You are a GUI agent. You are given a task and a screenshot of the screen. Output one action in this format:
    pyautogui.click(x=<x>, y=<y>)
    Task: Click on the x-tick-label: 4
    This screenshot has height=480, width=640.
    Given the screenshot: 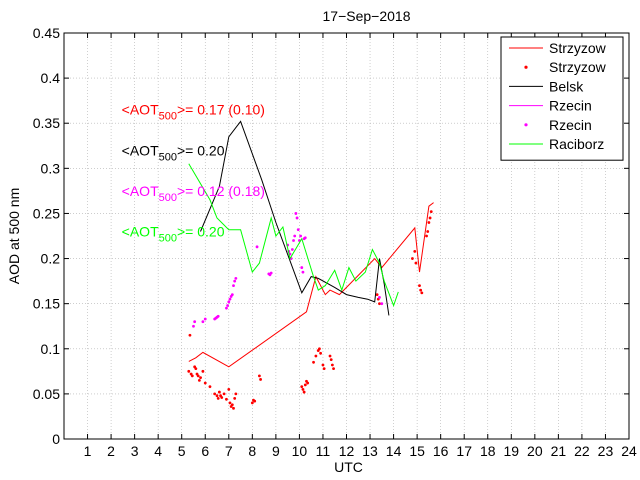 What is the action you would take?
    pyautogui.click(x=158, y=451)
    